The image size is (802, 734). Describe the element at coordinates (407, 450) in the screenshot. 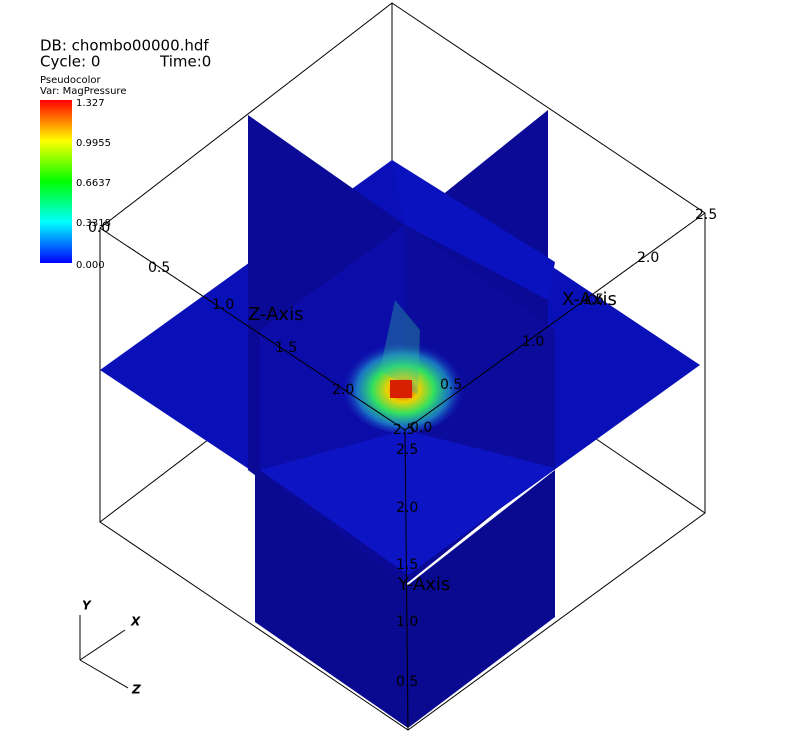

I see `y-tick-label: 2.5` at that location.